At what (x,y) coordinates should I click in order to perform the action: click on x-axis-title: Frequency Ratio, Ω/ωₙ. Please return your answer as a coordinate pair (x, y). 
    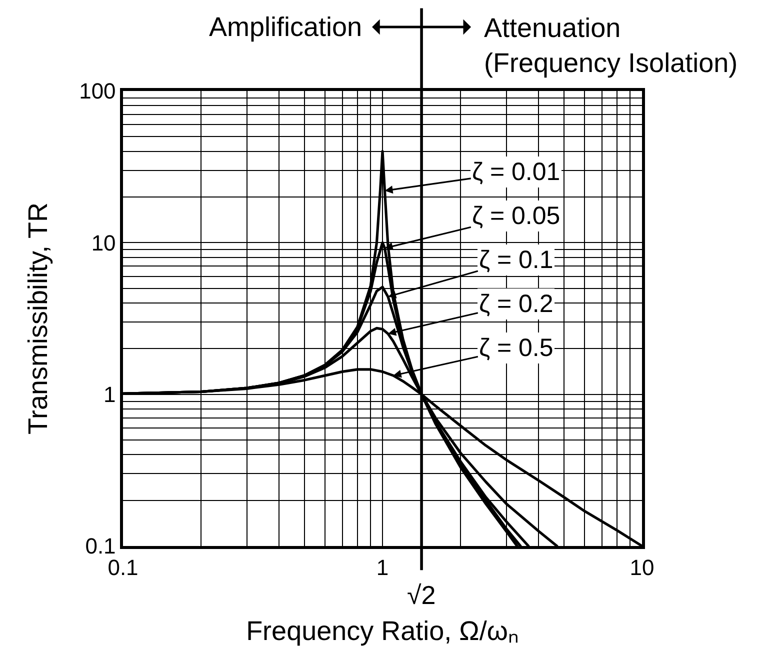
    Looking at the image, I should click on (382, 631).